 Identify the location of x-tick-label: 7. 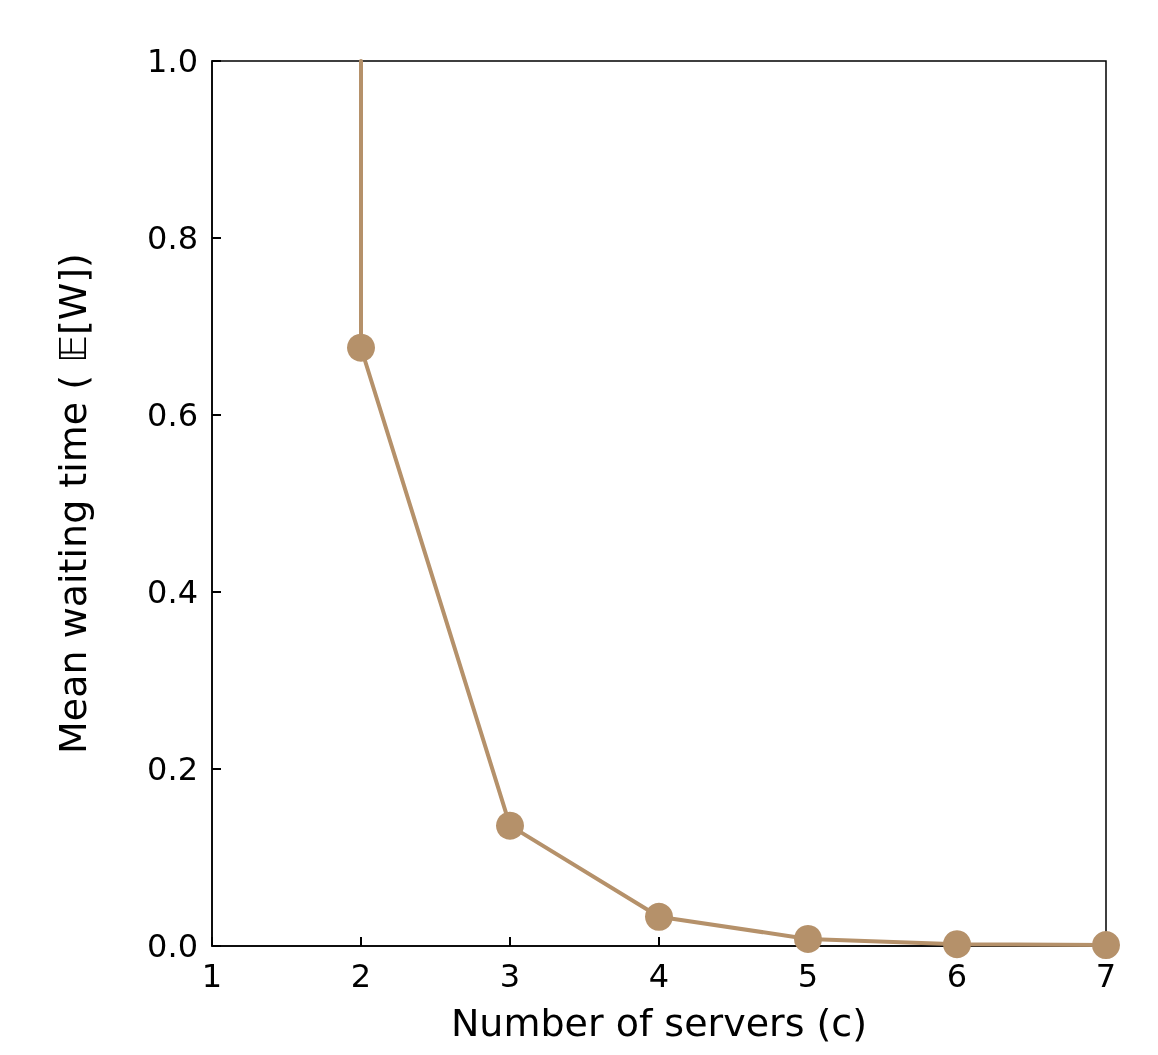
(1106, 976).